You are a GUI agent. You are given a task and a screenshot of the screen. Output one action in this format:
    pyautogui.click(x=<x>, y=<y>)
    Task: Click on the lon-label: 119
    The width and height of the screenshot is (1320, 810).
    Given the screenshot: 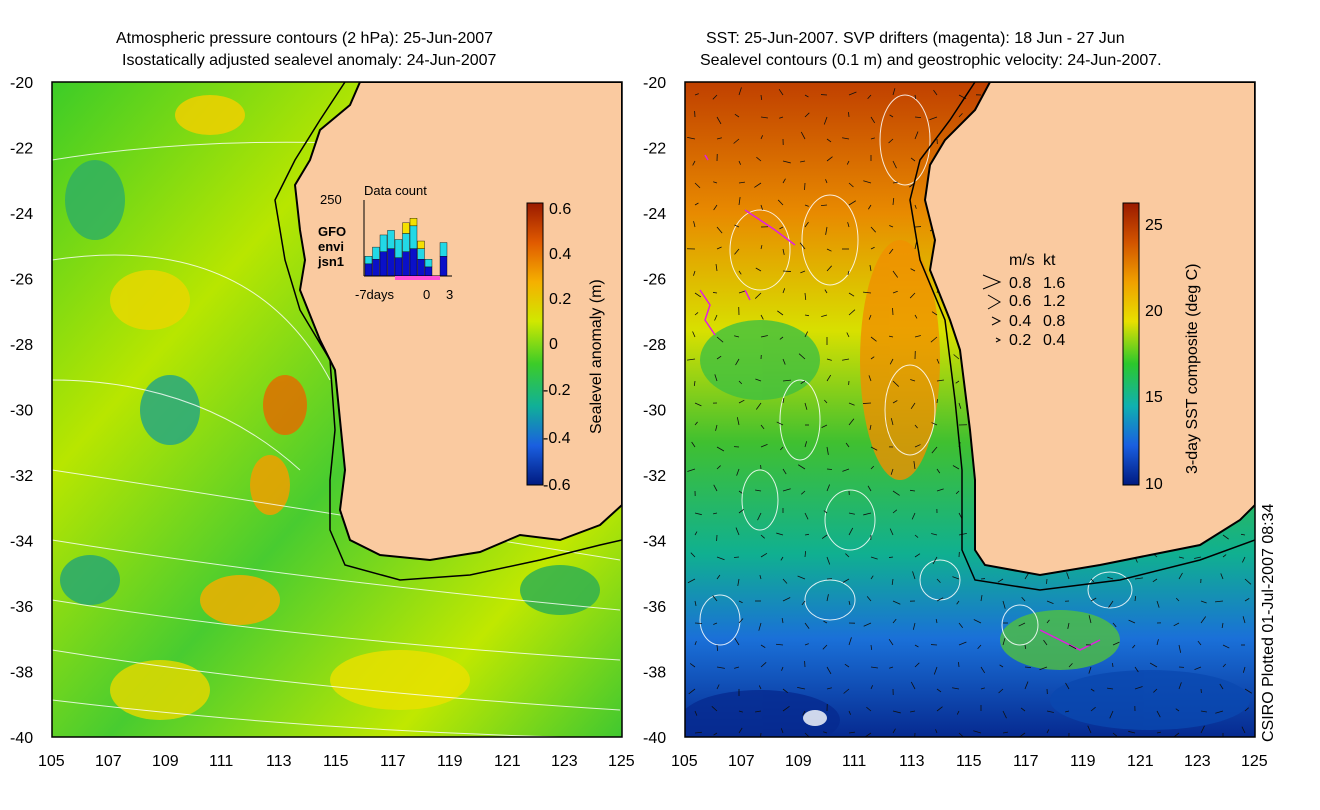 What is the action you would take?
    pyautogui.click(x=450, y=761)
    